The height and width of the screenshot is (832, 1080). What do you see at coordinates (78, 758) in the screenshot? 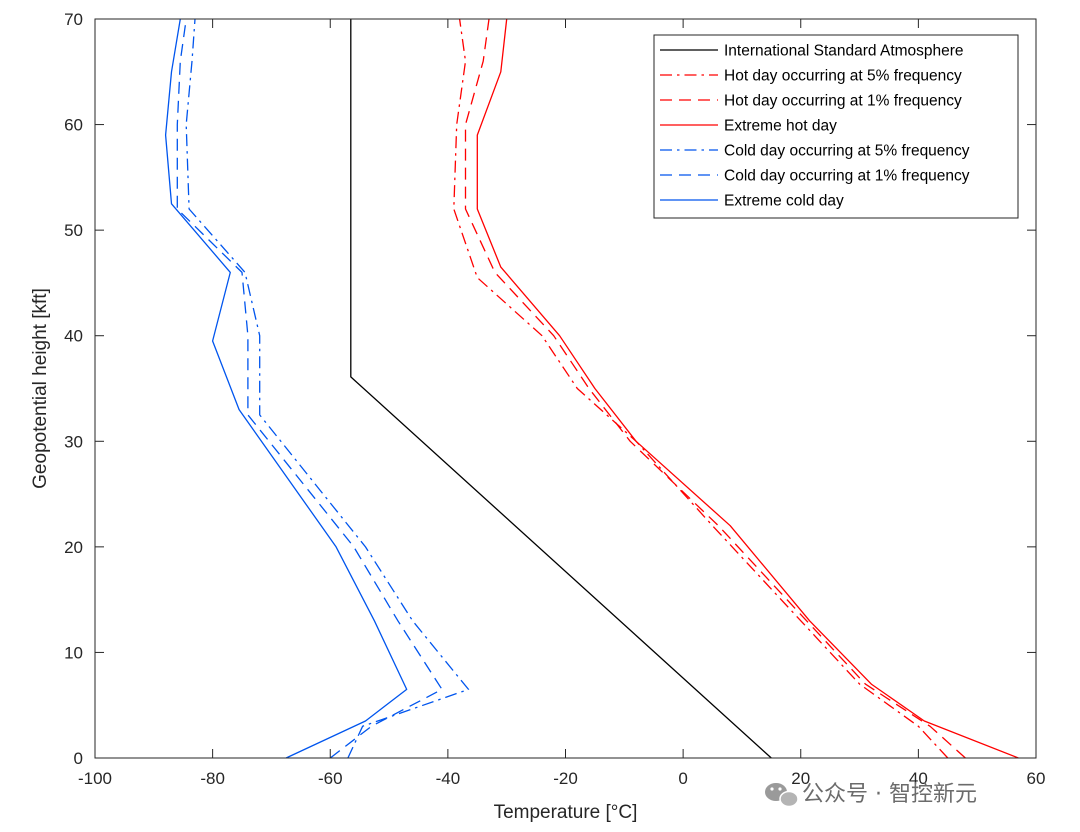
I see `y-tick-label: 0` at bounding box center [78, 758].